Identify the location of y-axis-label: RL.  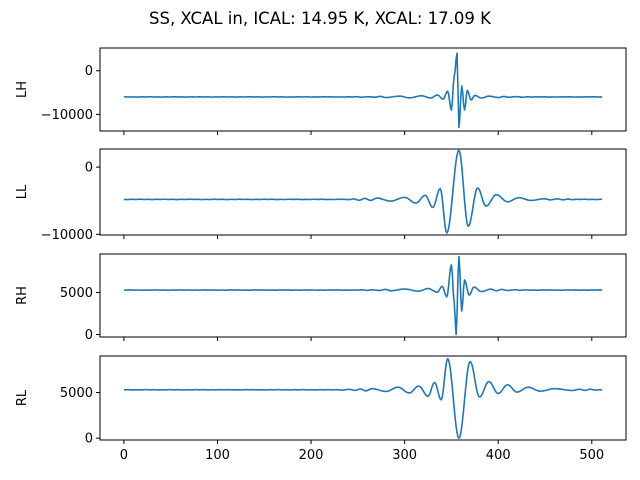
(22, 397).